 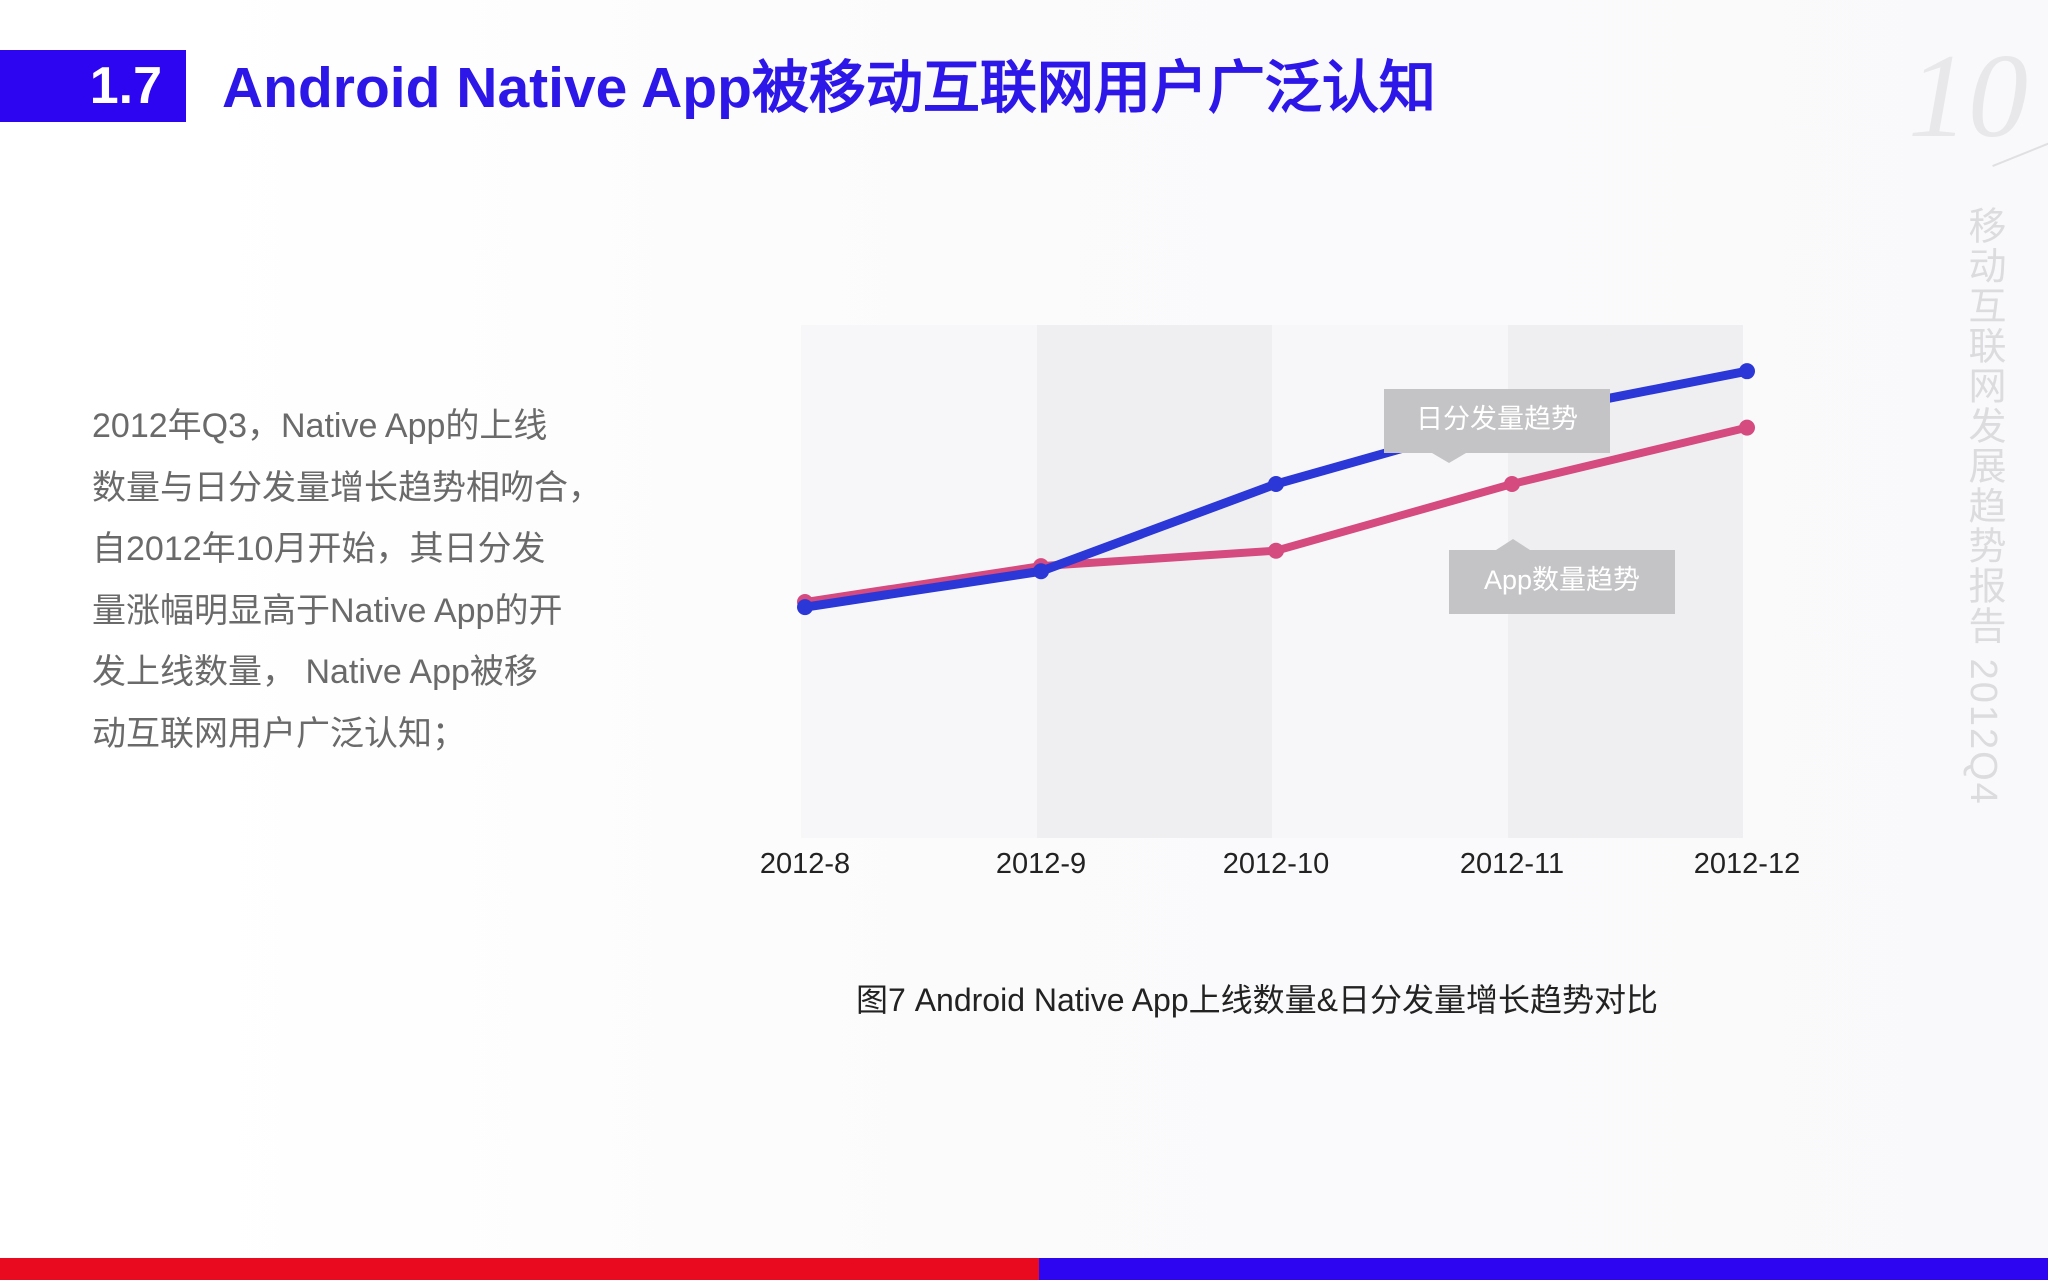 I want to click on x-tick-label: 2012-12, so click(x=1747, y=864).